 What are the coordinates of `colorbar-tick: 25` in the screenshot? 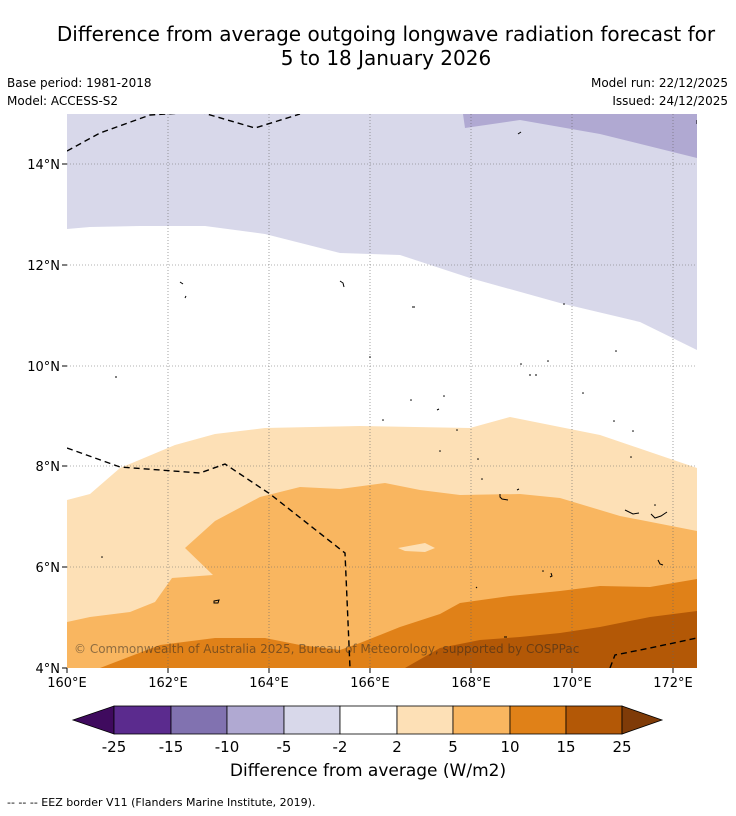 It's located at (621, 747).